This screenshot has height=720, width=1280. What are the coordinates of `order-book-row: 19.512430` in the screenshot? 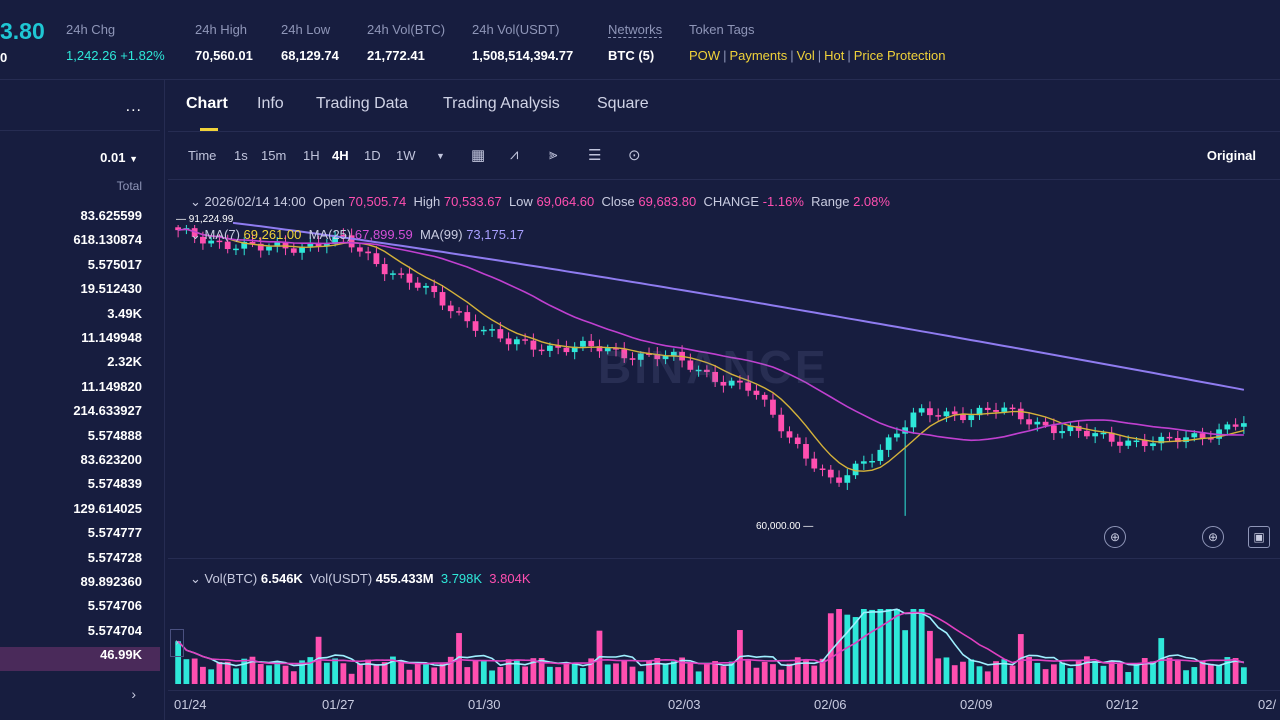 It's located at (111, 289).